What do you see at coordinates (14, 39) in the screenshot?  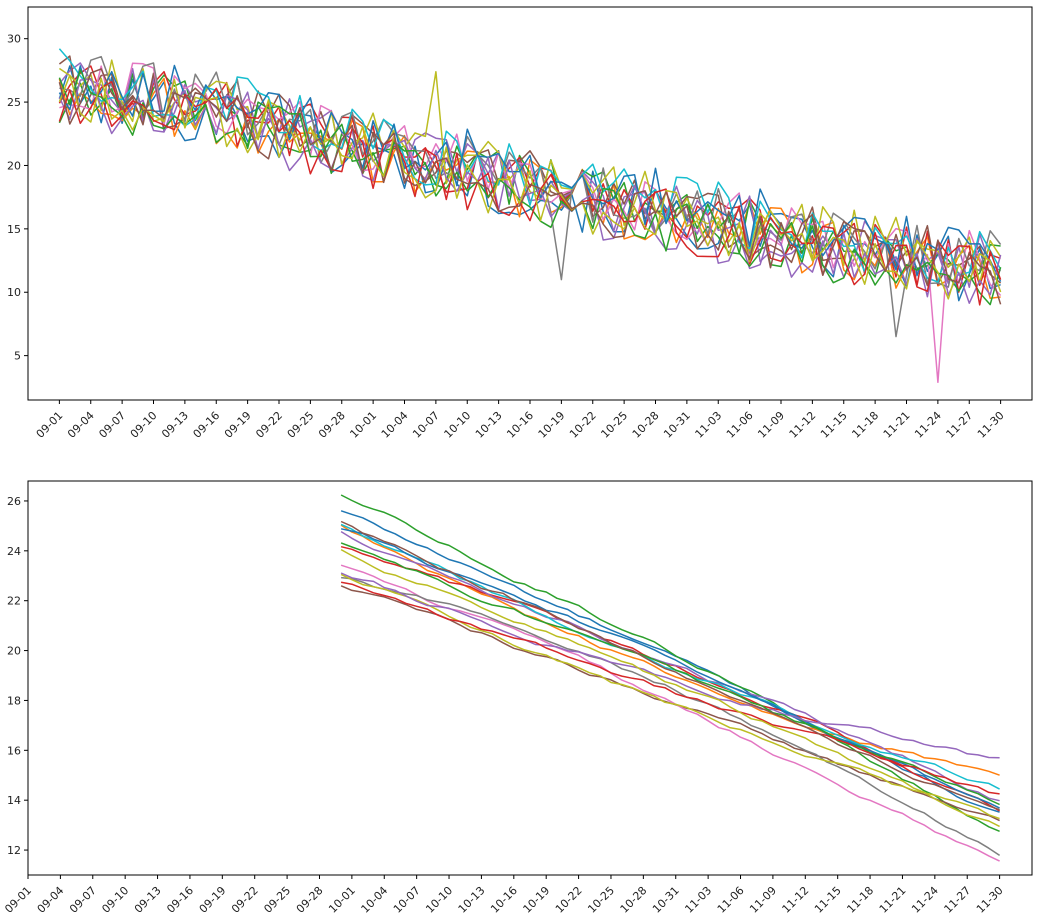 I see `y-tick-label: 30` at bounding box center [14, 39].